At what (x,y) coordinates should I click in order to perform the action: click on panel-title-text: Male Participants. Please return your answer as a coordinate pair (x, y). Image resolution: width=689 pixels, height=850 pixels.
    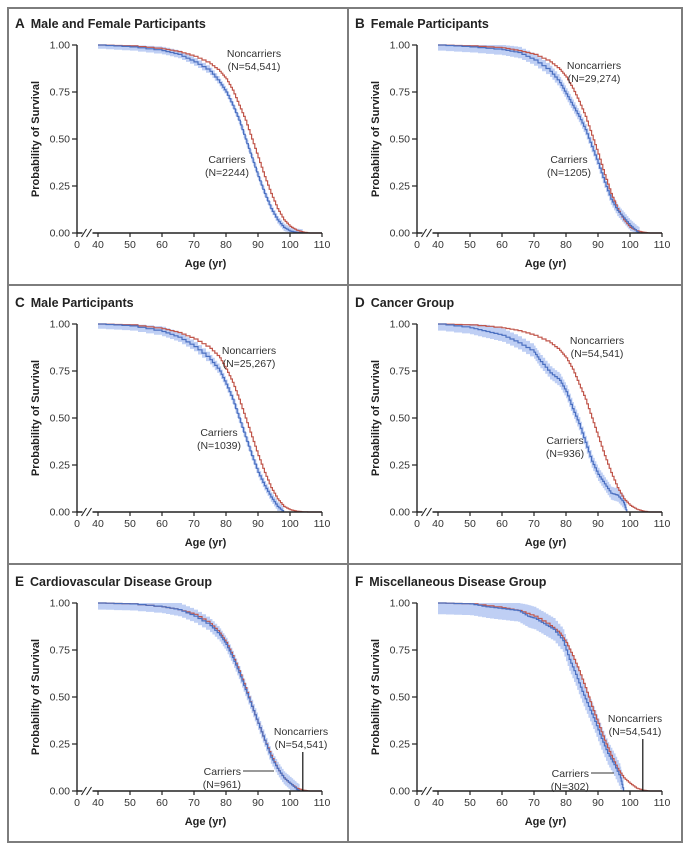
    Looking at the image, I should click on (82, 303).